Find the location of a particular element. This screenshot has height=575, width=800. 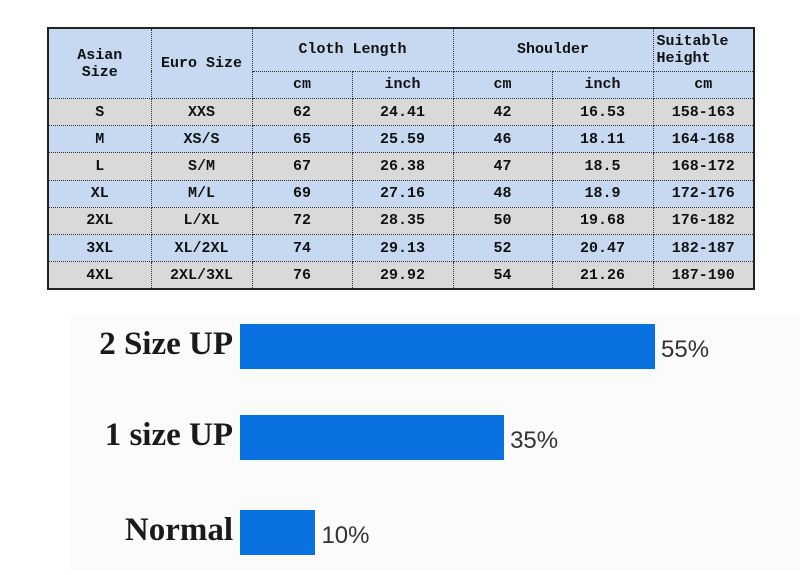

cell-suitable-height: 168-172 is located at coordinates (703, 166).